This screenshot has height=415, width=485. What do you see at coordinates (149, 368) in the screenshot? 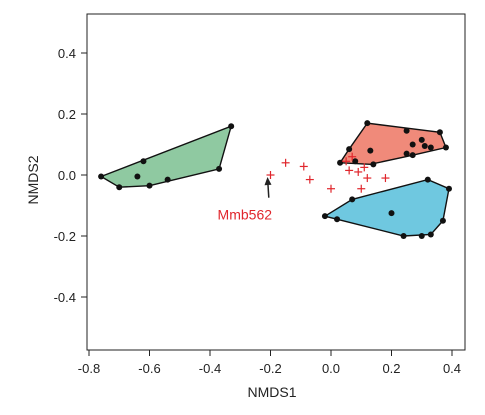
I see `x-tick-label: -0.6` at bounding box center [149, 368].